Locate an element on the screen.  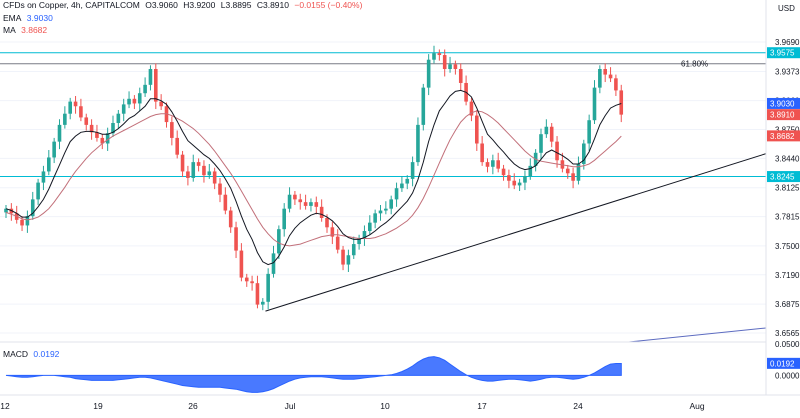
ema-legend: EMA 3.9030 is located at coordinates (29, 18).